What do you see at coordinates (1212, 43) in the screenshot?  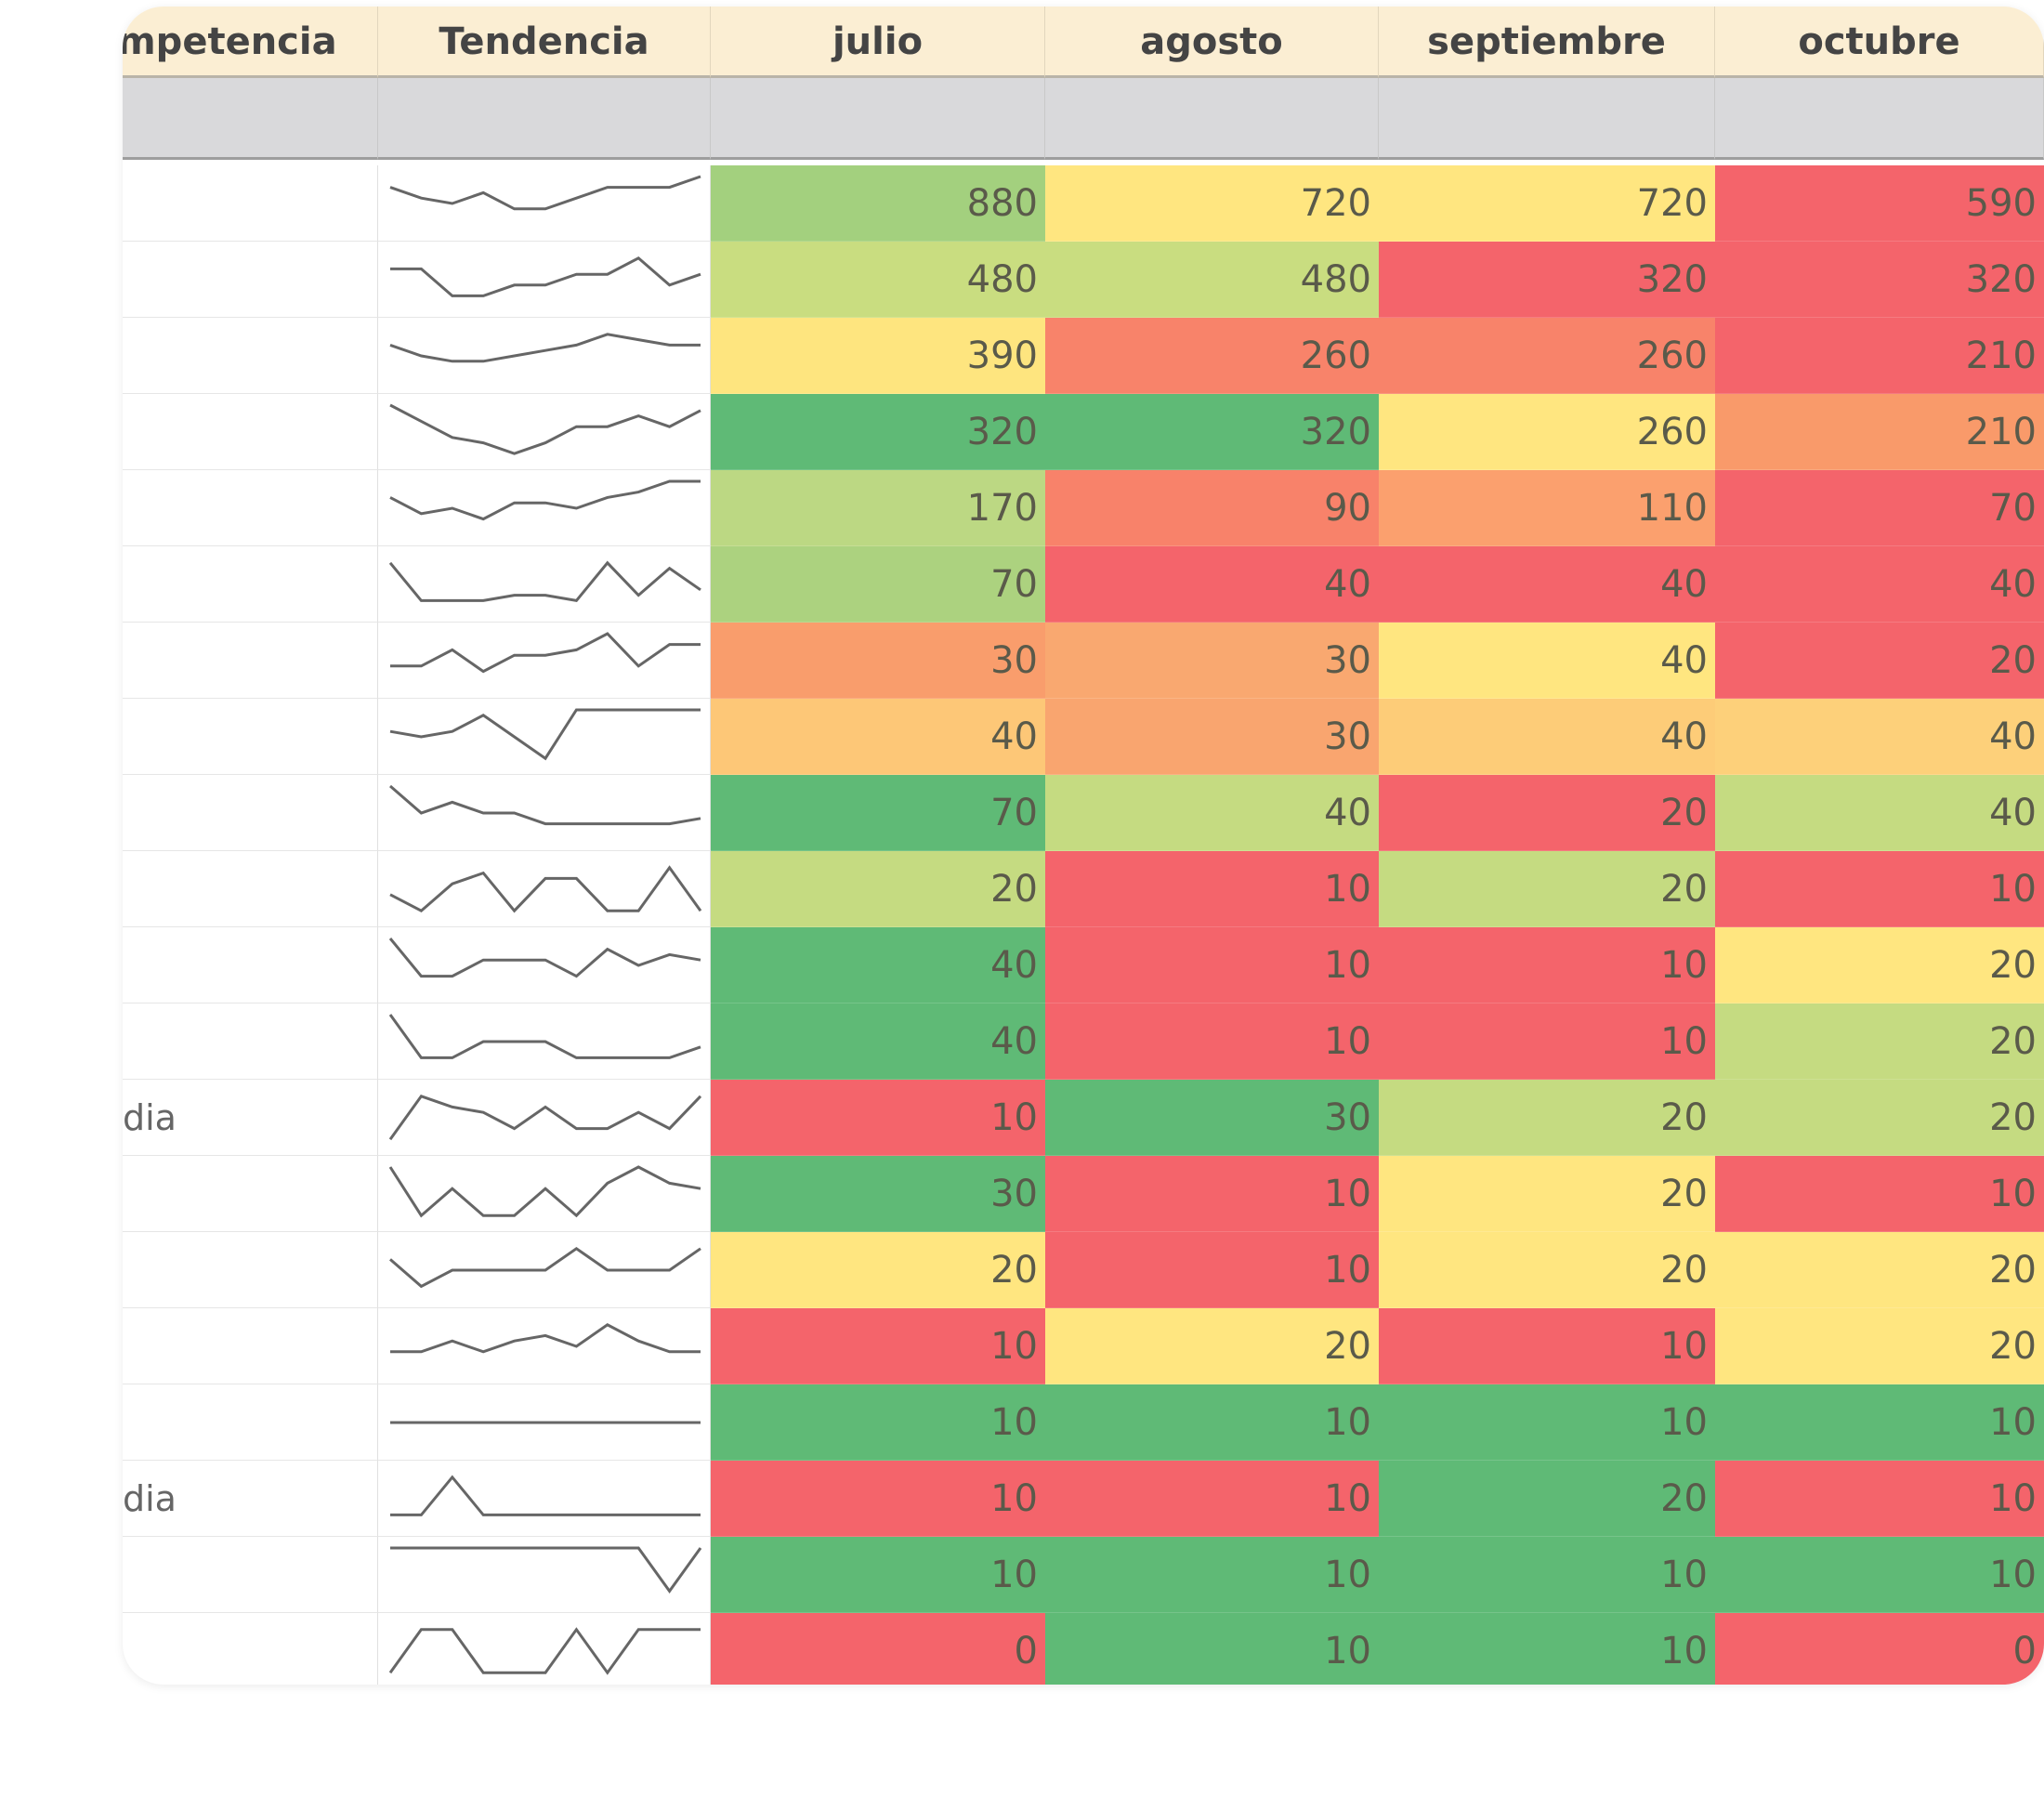 I see `column-header: agosto` at bounding box center [1212, 43].